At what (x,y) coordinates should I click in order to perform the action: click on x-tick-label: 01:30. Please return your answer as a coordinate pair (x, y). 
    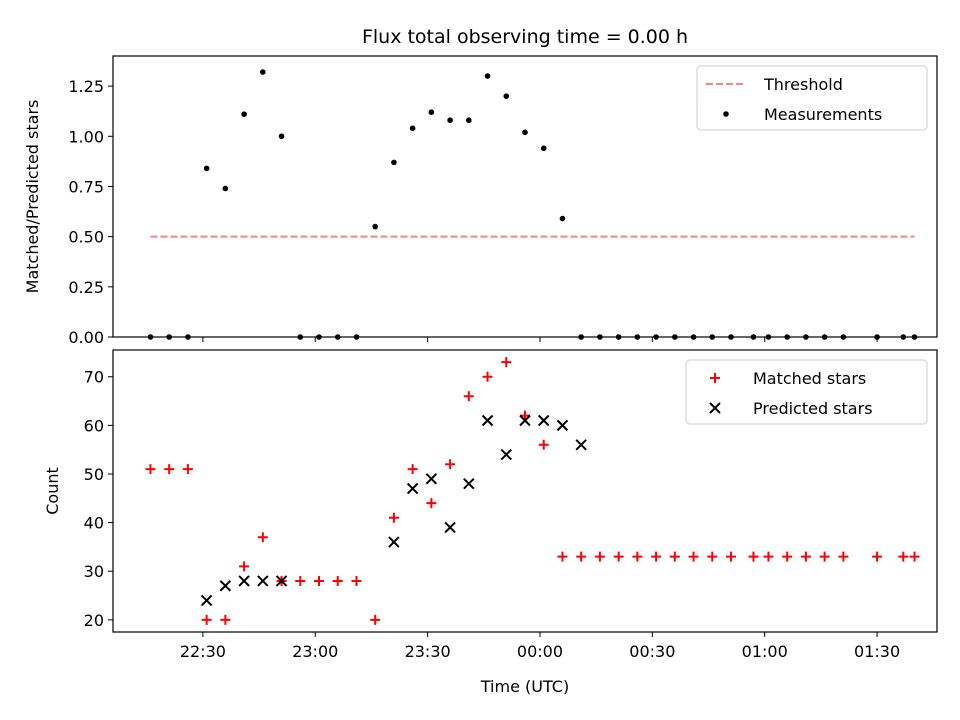
    Looking at the image, I should click on (877, 651).